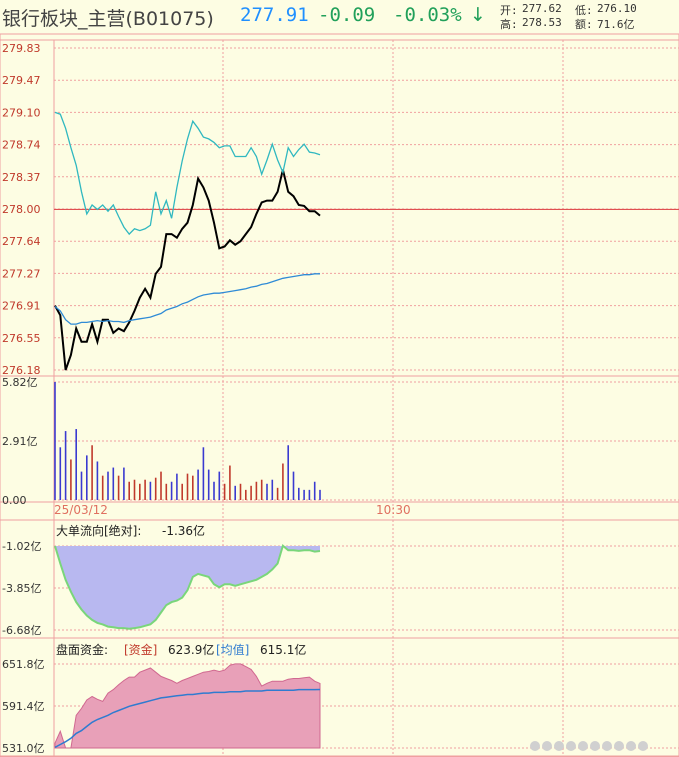 The image size is (679, 757). I want to click on y-tick-label: 591.4亿, so click(23, 706).